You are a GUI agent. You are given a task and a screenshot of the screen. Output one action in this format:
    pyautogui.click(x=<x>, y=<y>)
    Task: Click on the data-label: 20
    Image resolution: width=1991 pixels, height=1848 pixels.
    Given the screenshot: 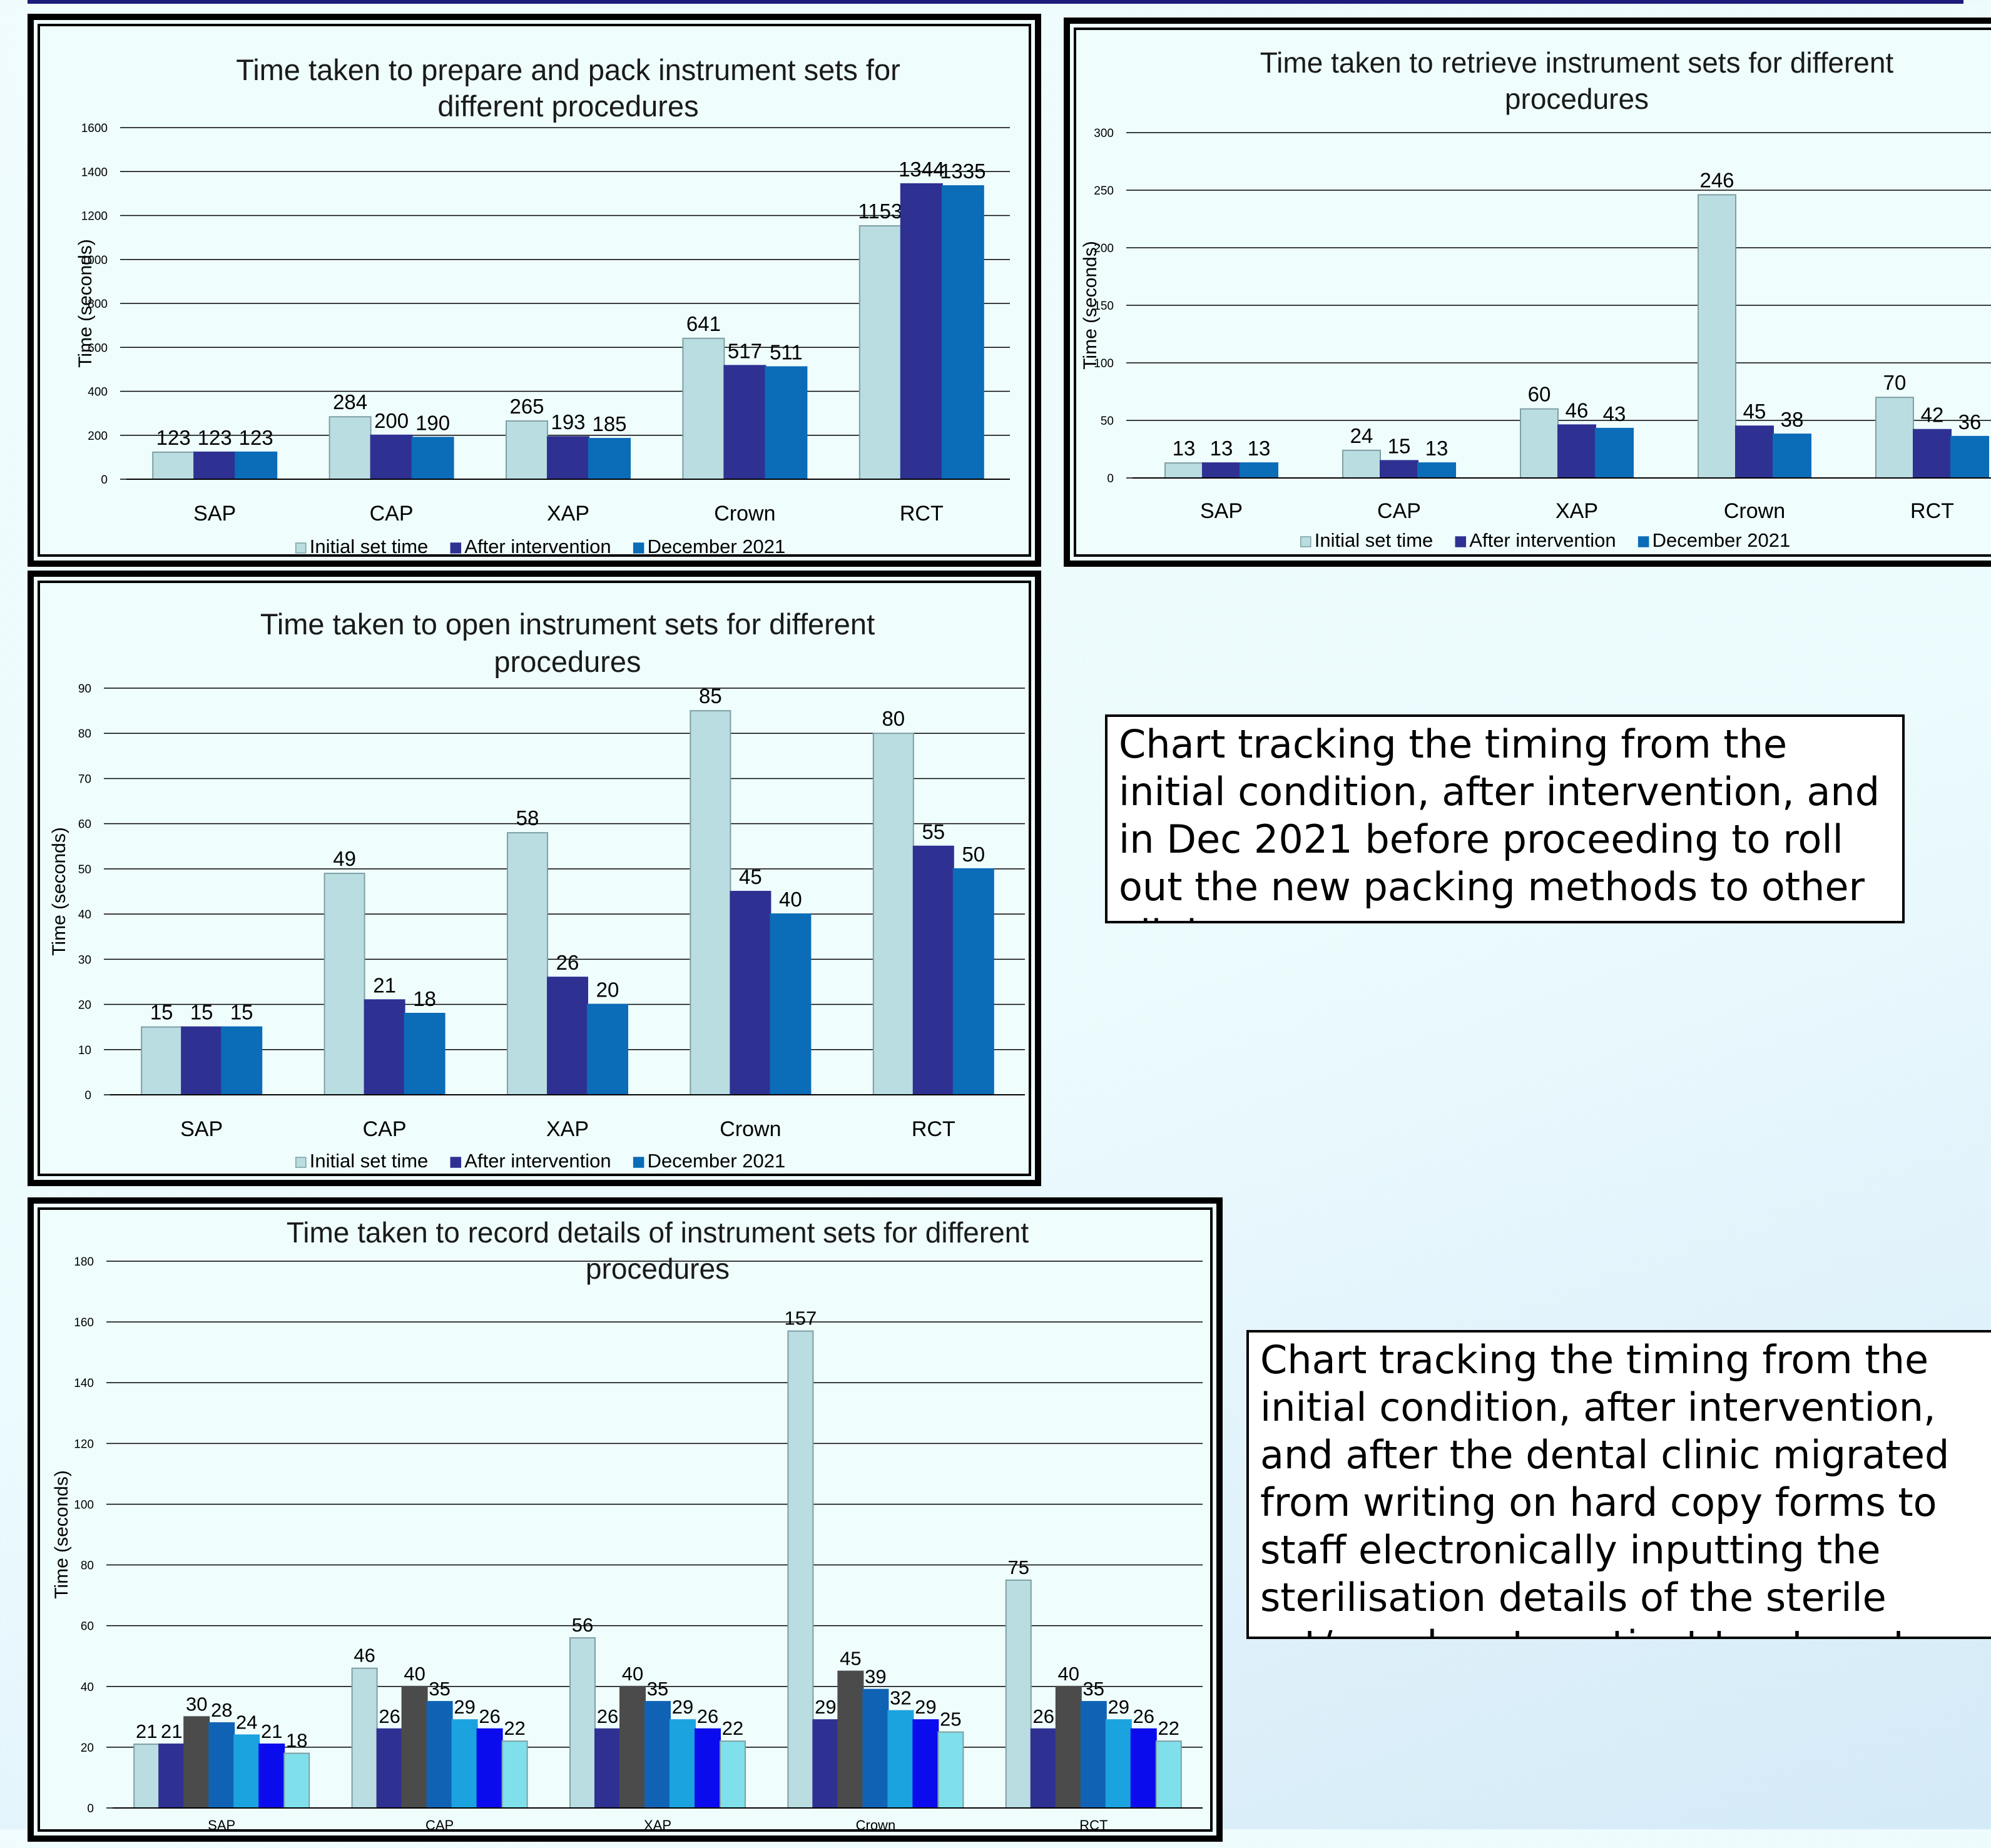 What is the action you would take?
    pyautogui.click(x=607, y=990)
    